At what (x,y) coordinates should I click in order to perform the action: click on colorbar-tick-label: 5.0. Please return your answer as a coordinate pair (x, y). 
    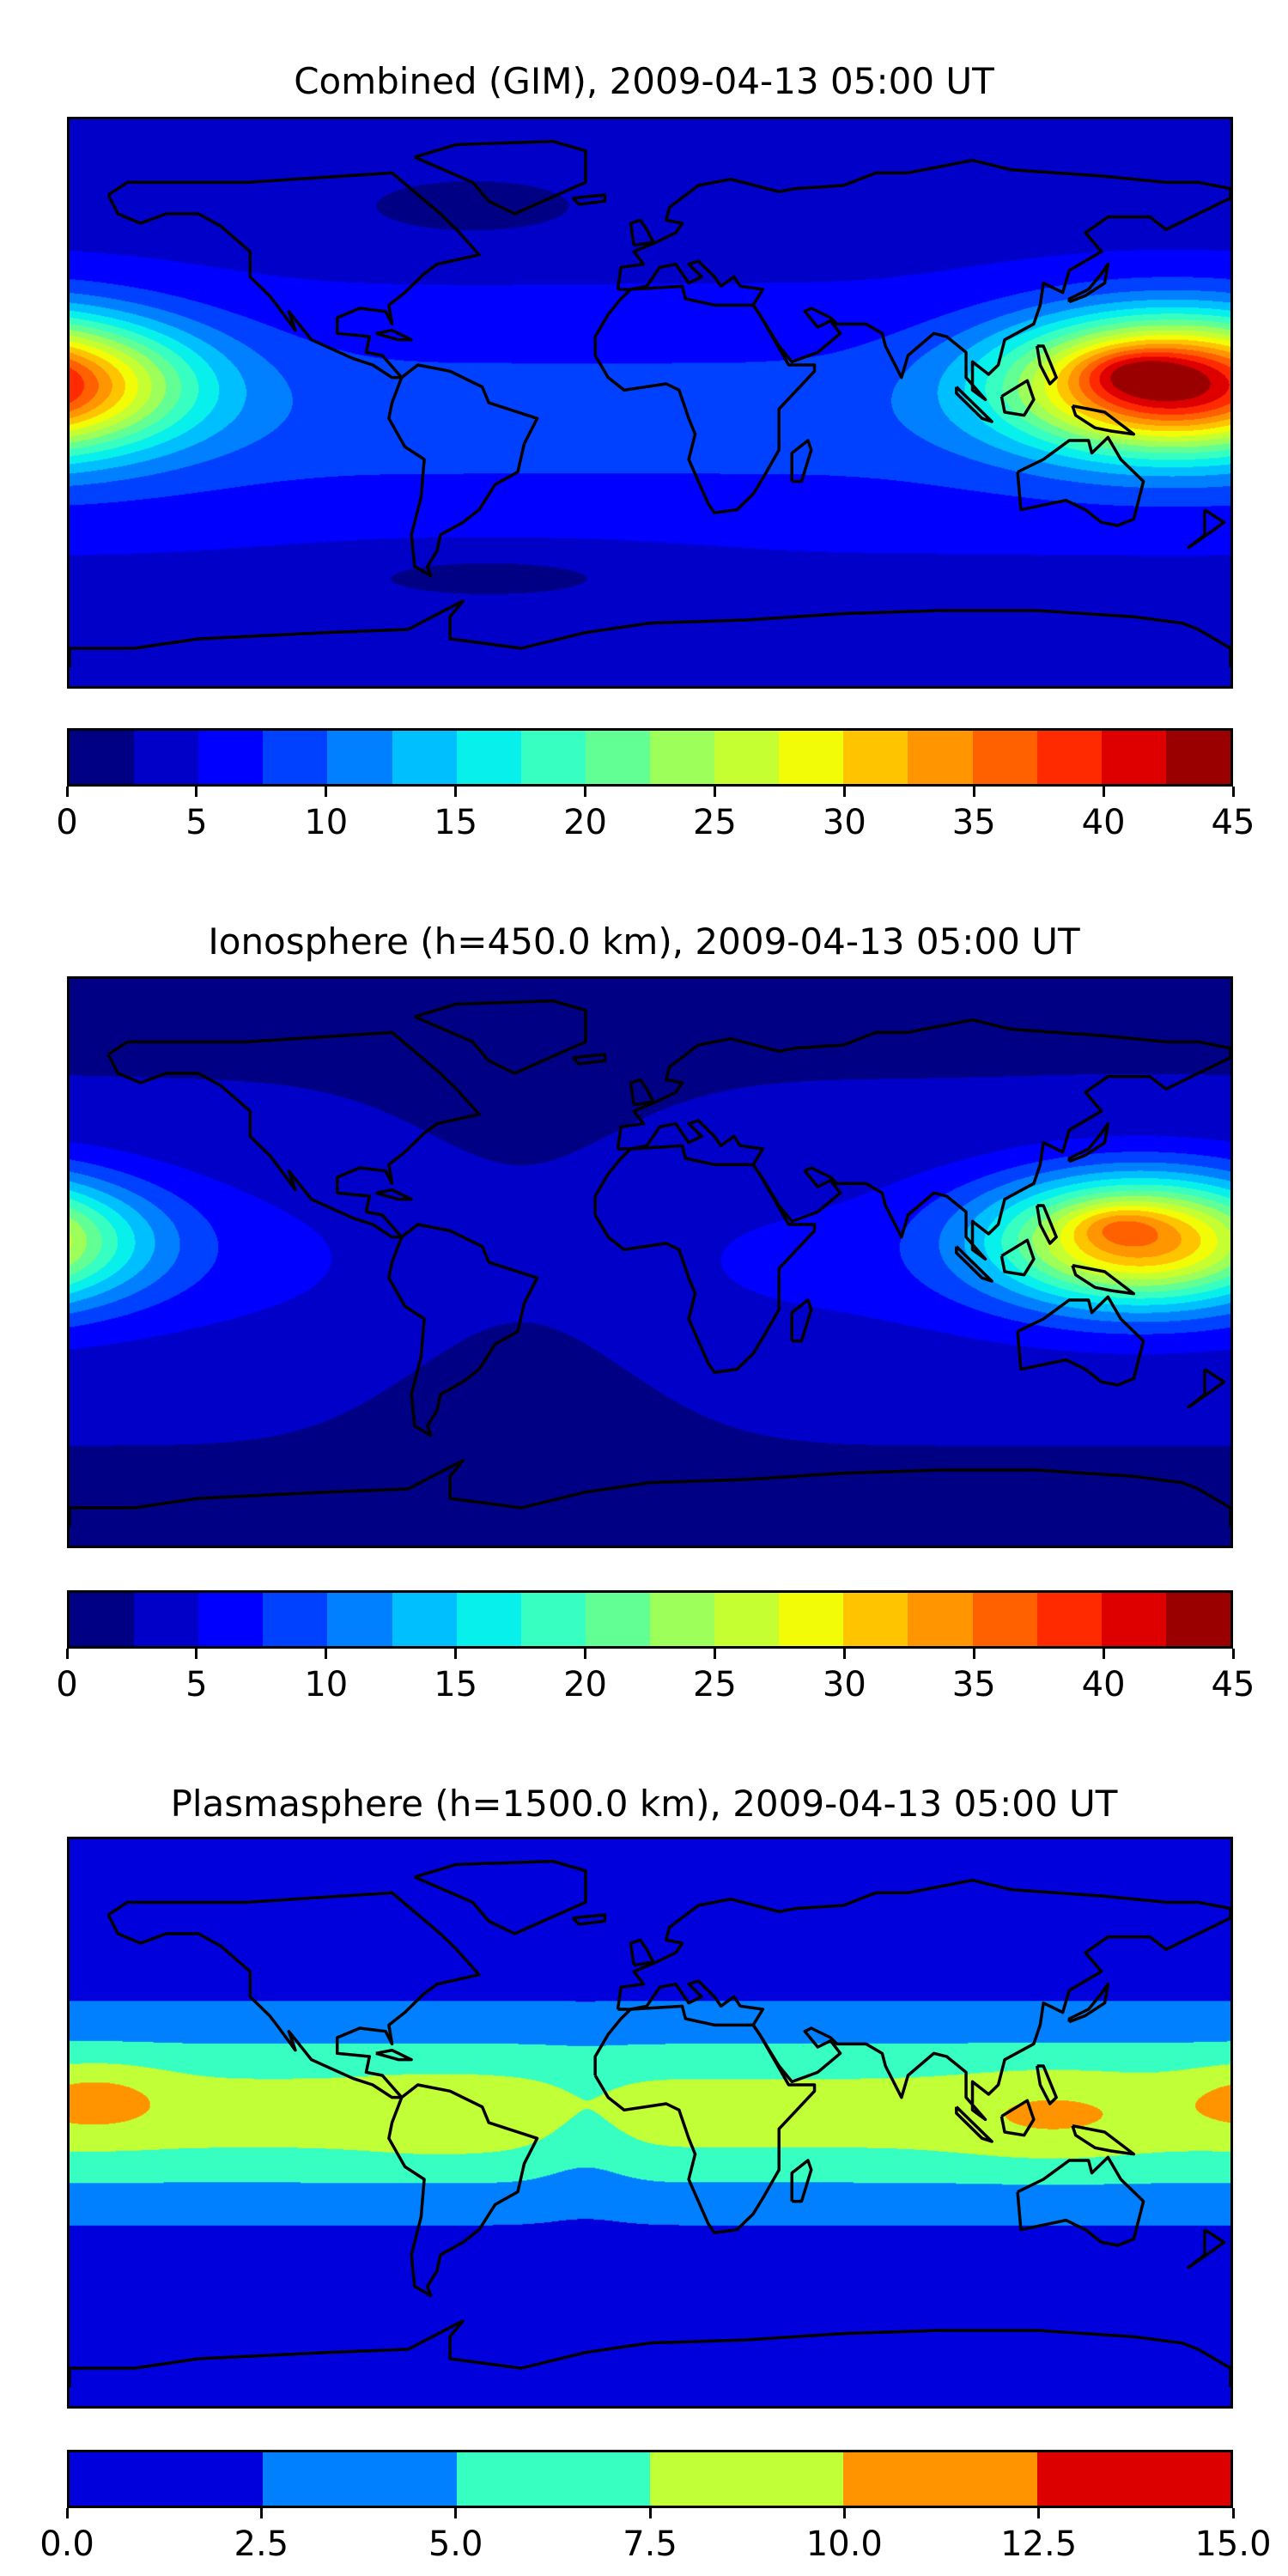
    Looking at the image, I should click on (455, 2544).